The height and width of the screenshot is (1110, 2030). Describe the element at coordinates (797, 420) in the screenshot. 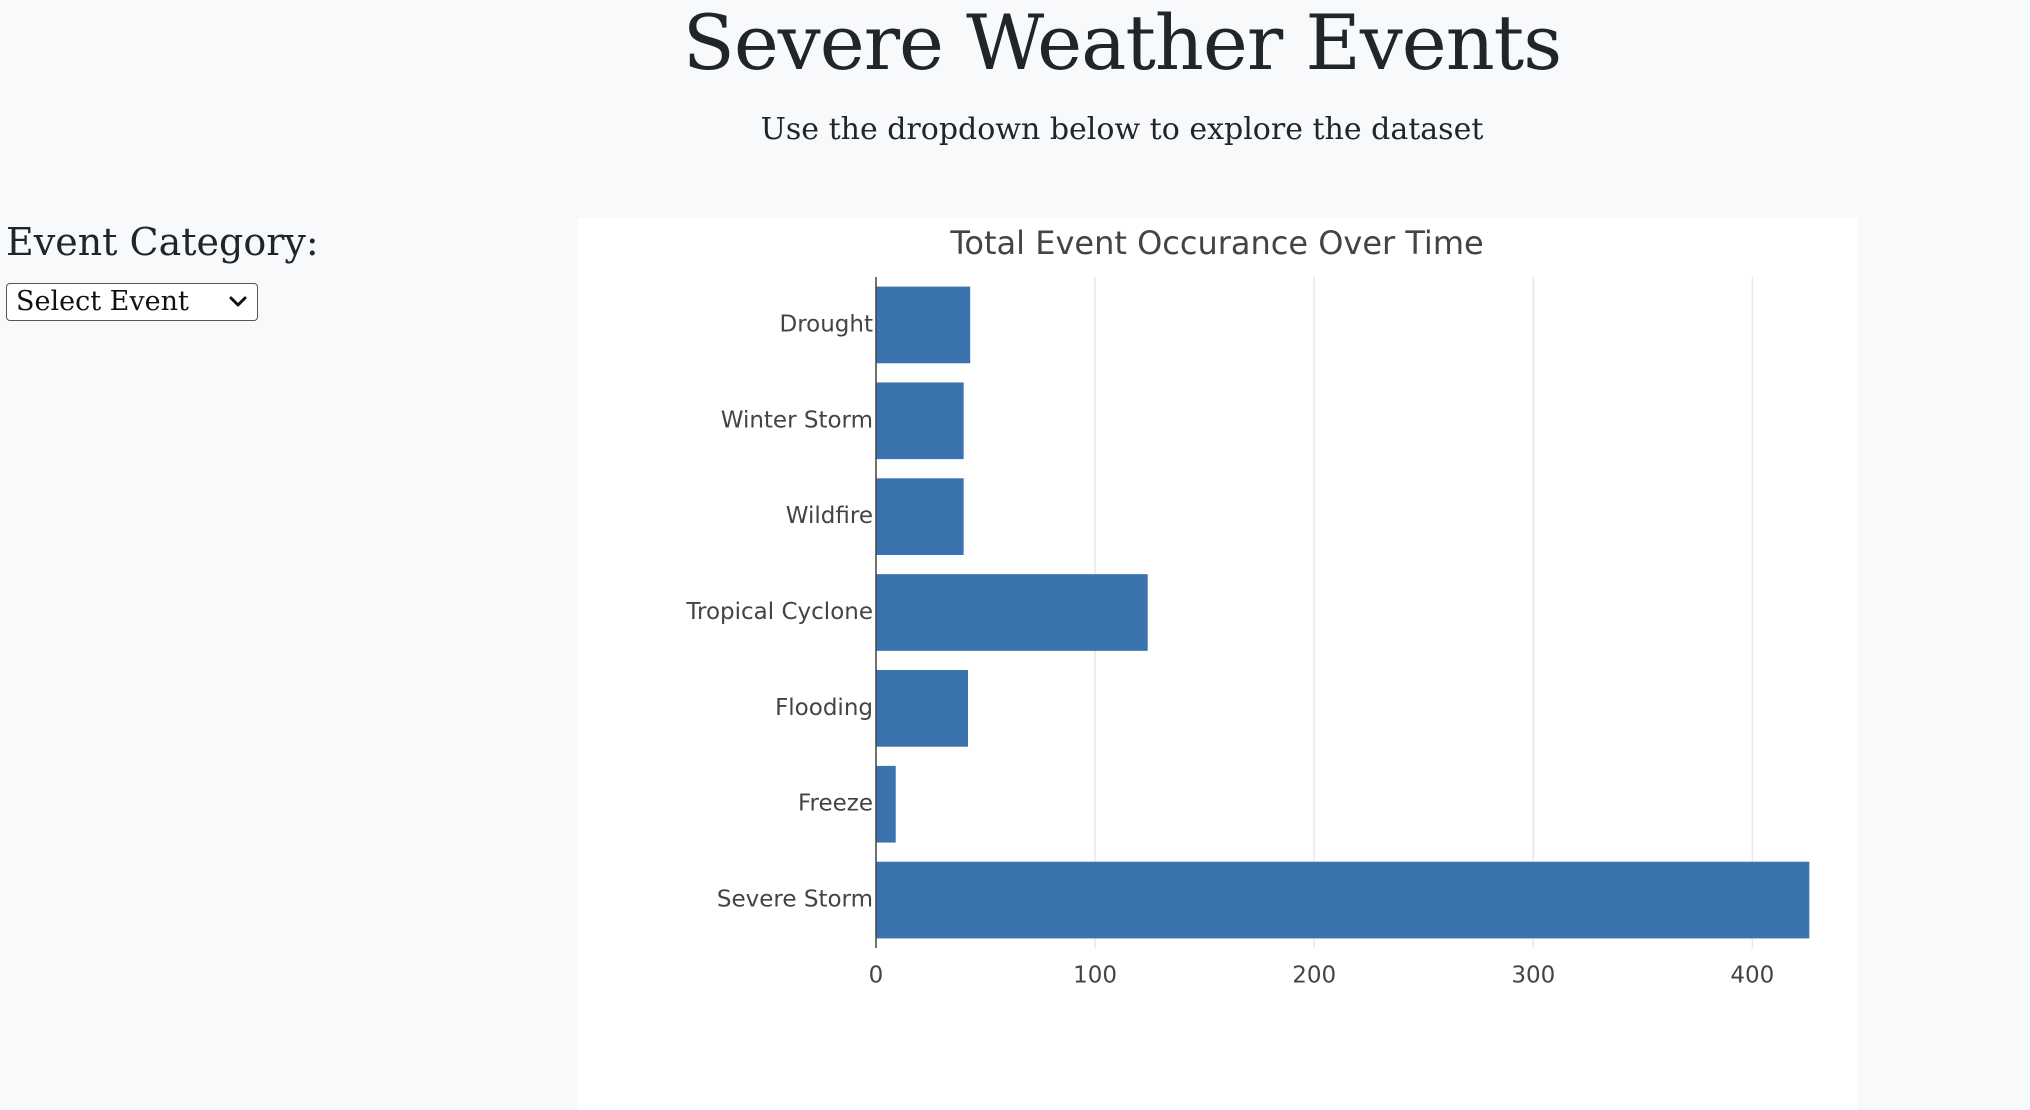

I see `category-label: Winter Storm` at that location.